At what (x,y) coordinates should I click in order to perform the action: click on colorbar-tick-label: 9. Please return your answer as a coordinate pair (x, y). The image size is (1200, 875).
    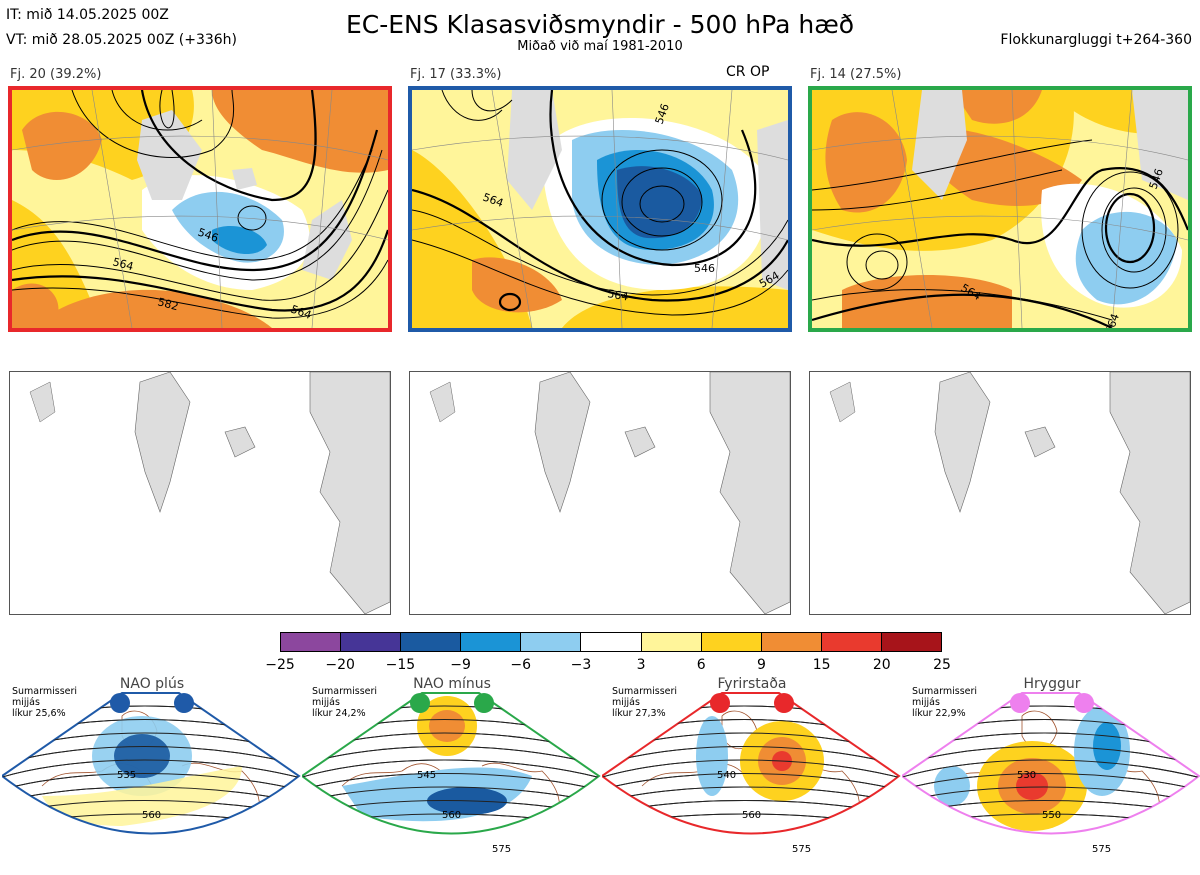
    Looking at the image, I should click on (761, 665).